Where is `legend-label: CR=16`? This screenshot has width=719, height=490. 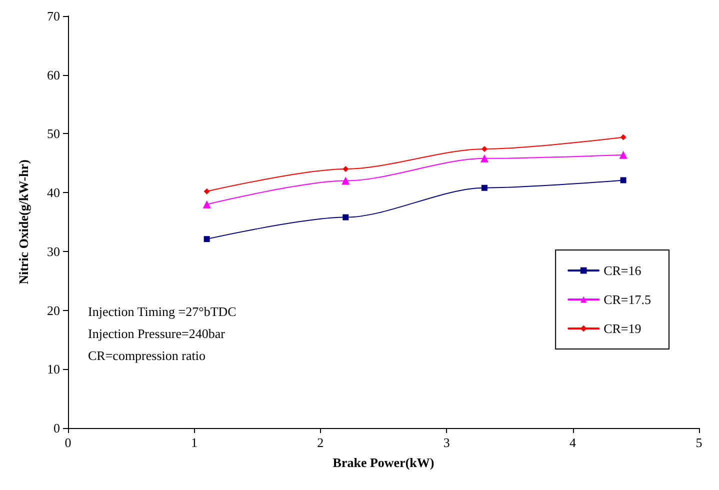 legend-label: CR=16 is located at coordinates (623, 270).